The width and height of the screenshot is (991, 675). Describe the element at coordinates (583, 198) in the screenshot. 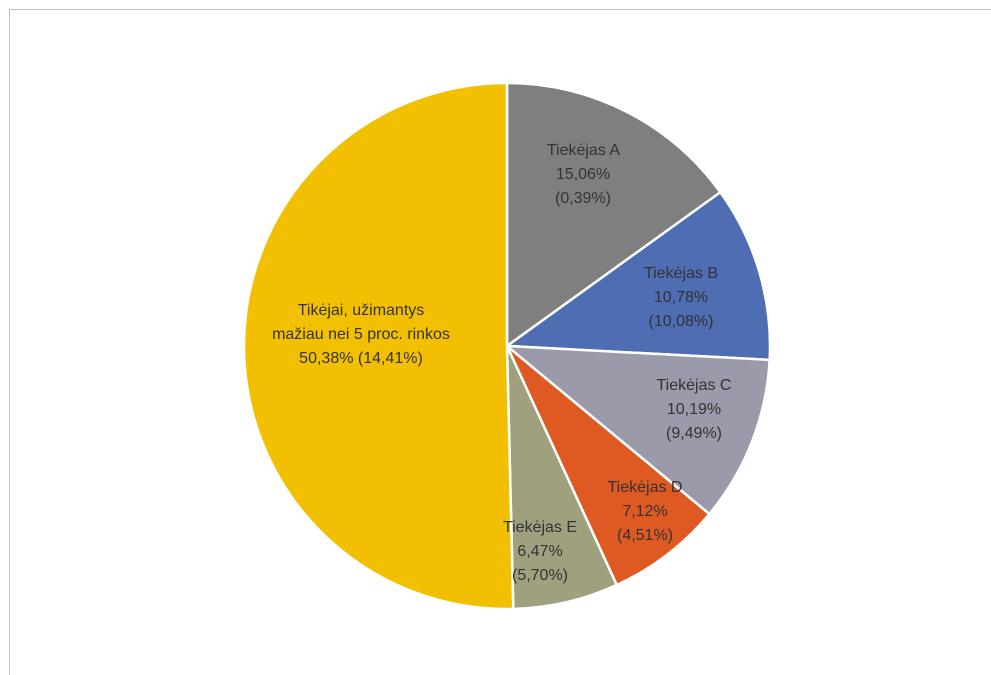

I see `secondary-label: (0,39%)` at that location.